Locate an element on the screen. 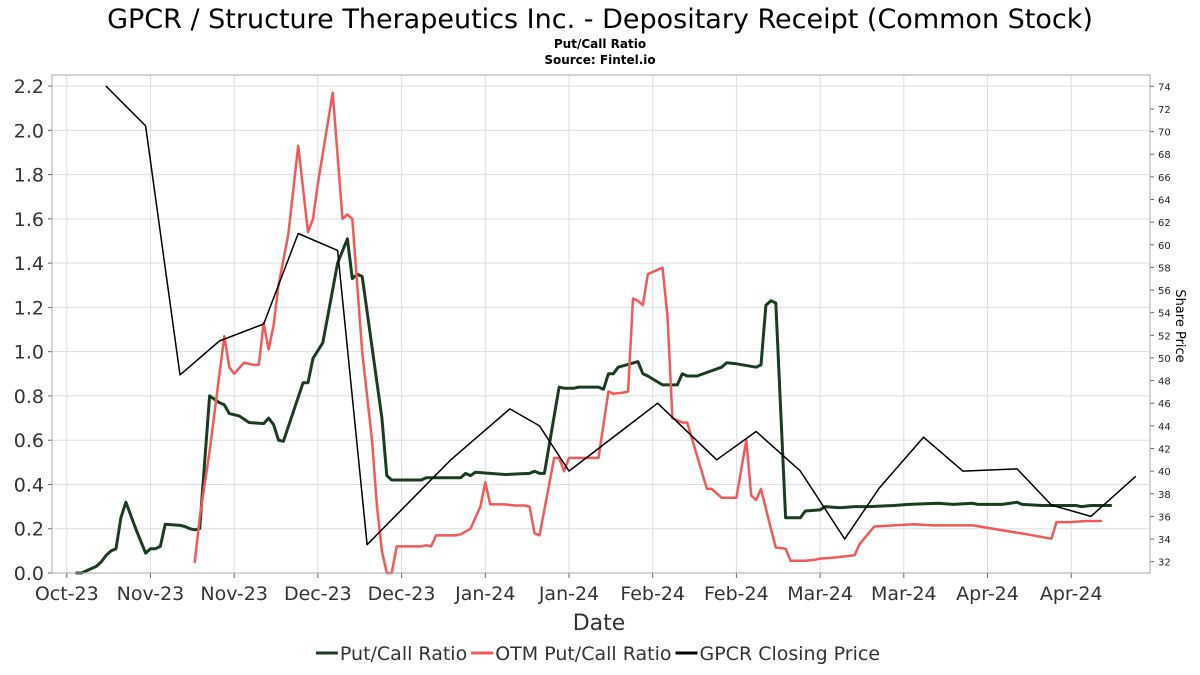 The width and height of the screenshot is (1200, 675). left-y-axis: 0.0 0.2 0.4 0.6 0.8 1.0 1.2 1.4 1.6 1.8 2.0 2.2 is located at coordinates (33, 330).